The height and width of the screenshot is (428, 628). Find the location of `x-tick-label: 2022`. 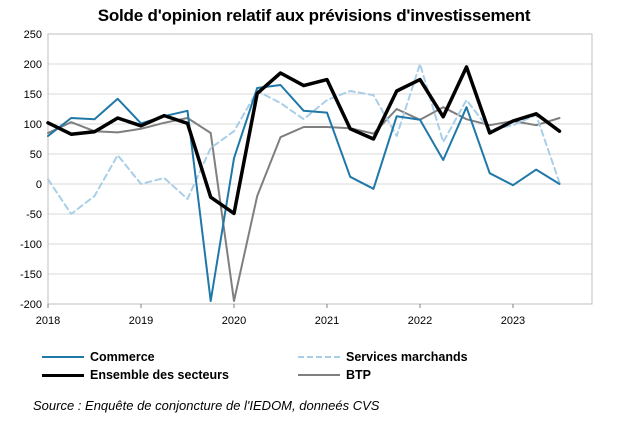

x-tick-label: 2022 is located at coordinates (420, 321).